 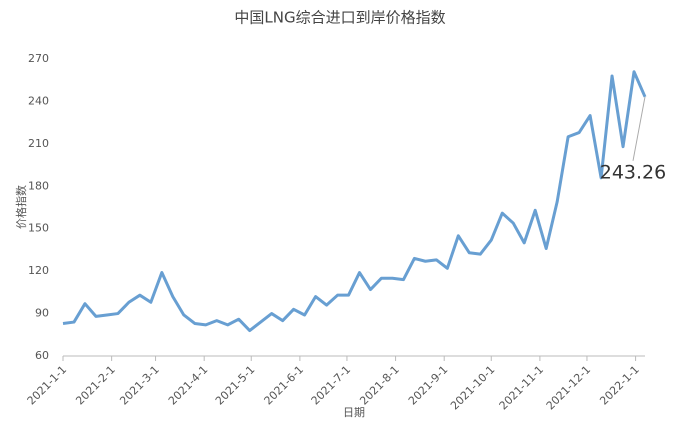 I want to click on annotation-leader, so click(x=639, y=128).